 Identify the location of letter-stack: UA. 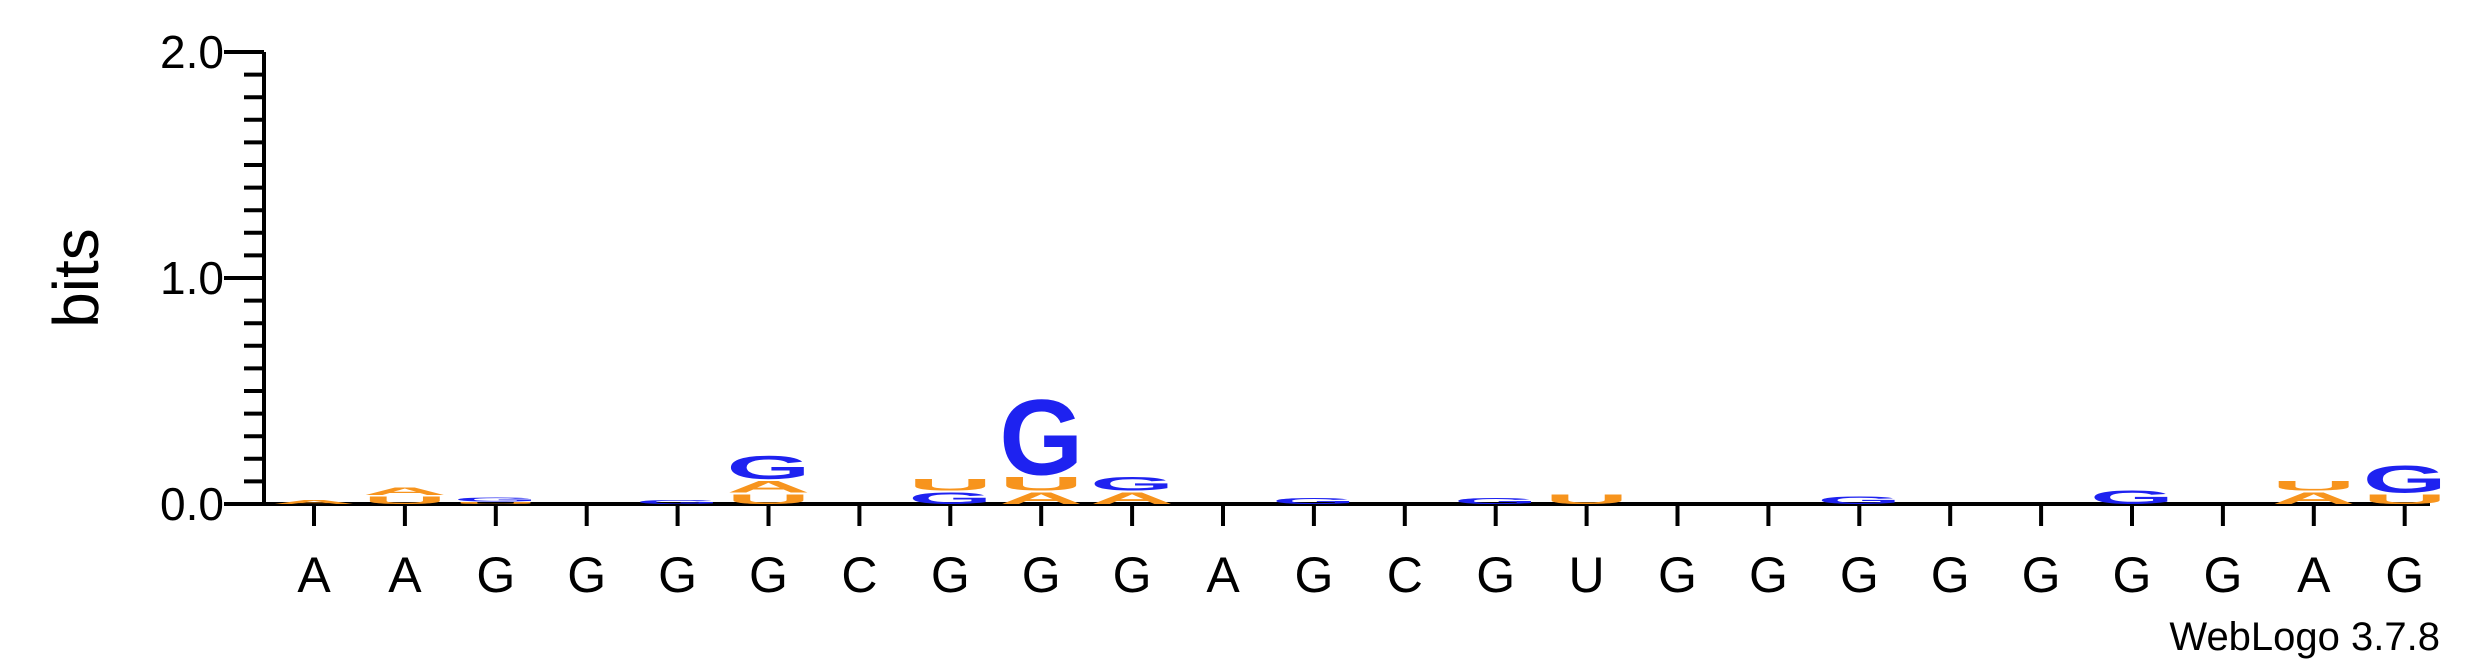
(405, 495).